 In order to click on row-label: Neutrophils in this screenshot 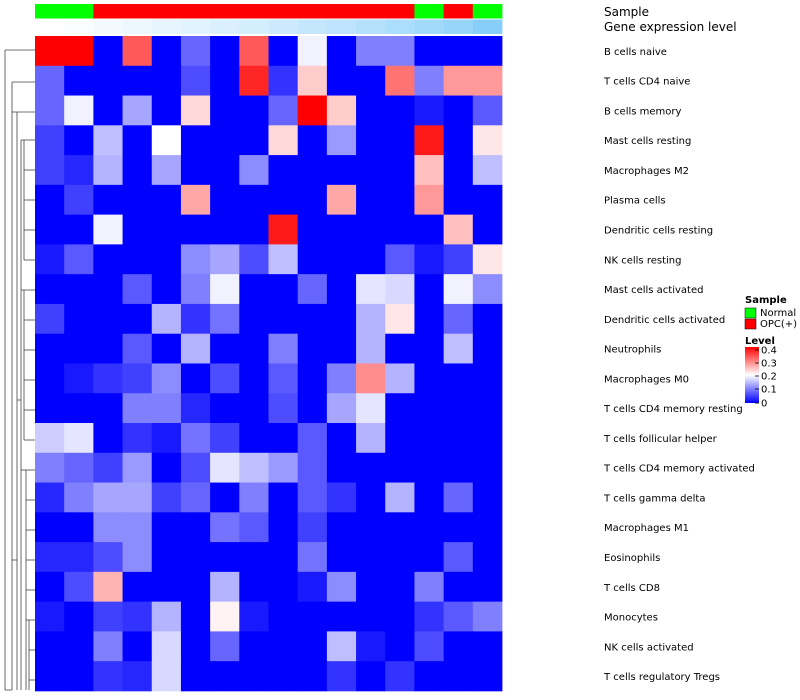, I will do `click(632, 350)`.